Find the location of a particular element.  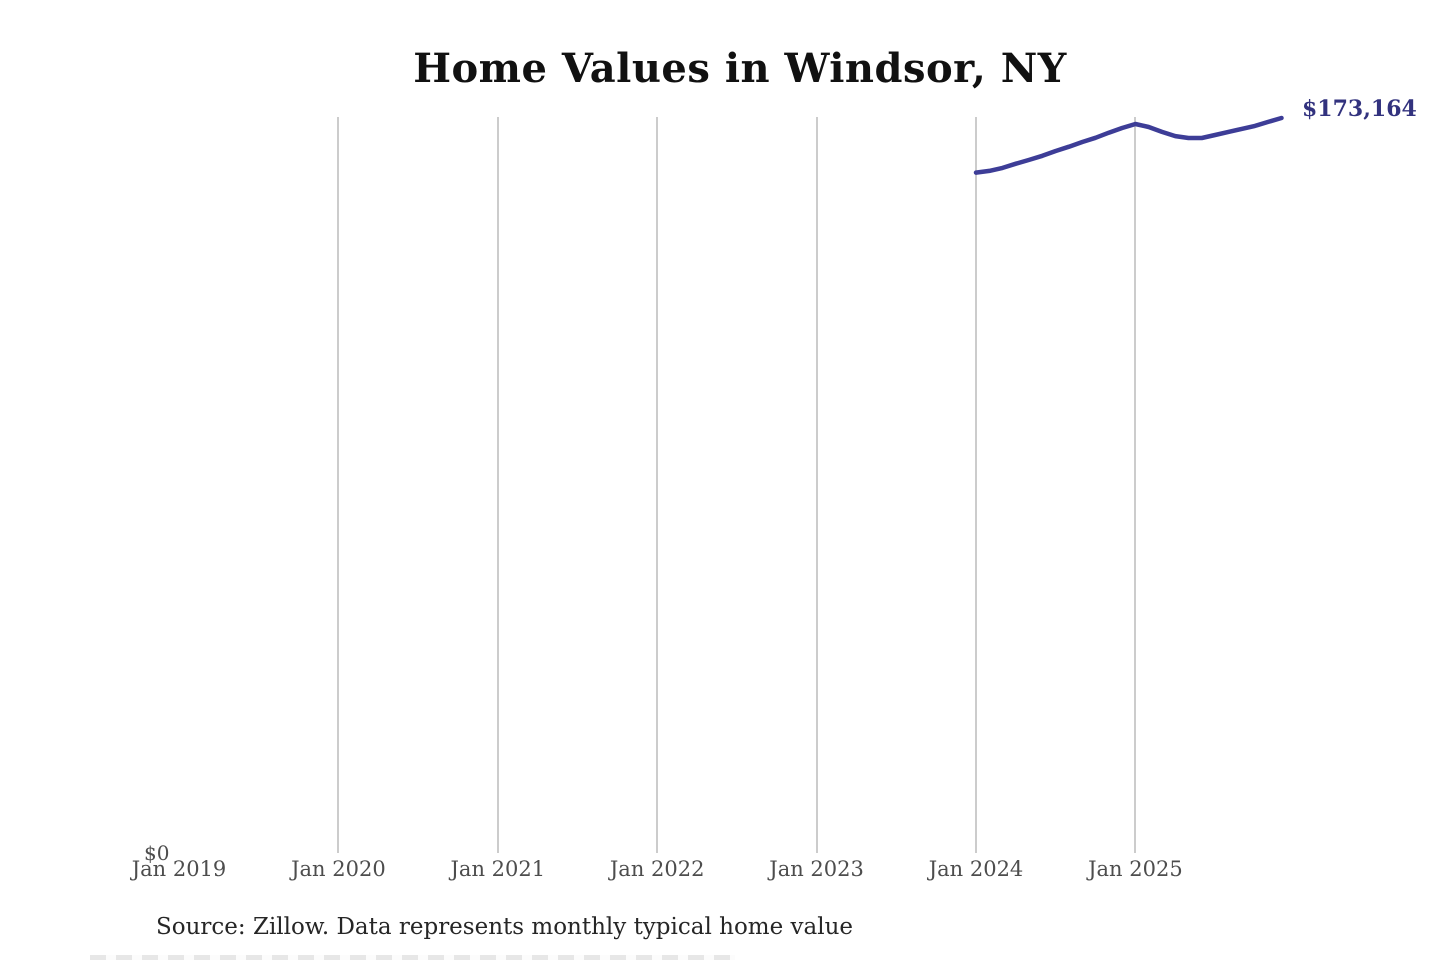

x-axis-label: Jan 2025 is located at coordinates (1135, 869).